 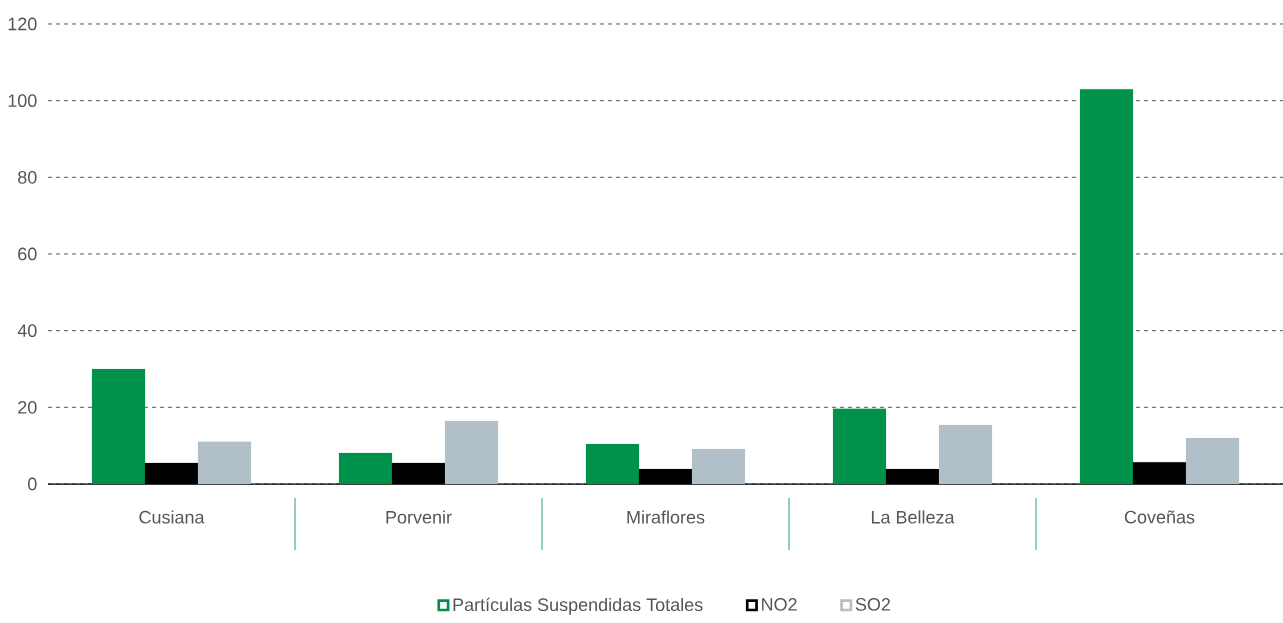 I want to click on legend-label: Partículas Suspendidas Totales, so click(x=578, y=606).